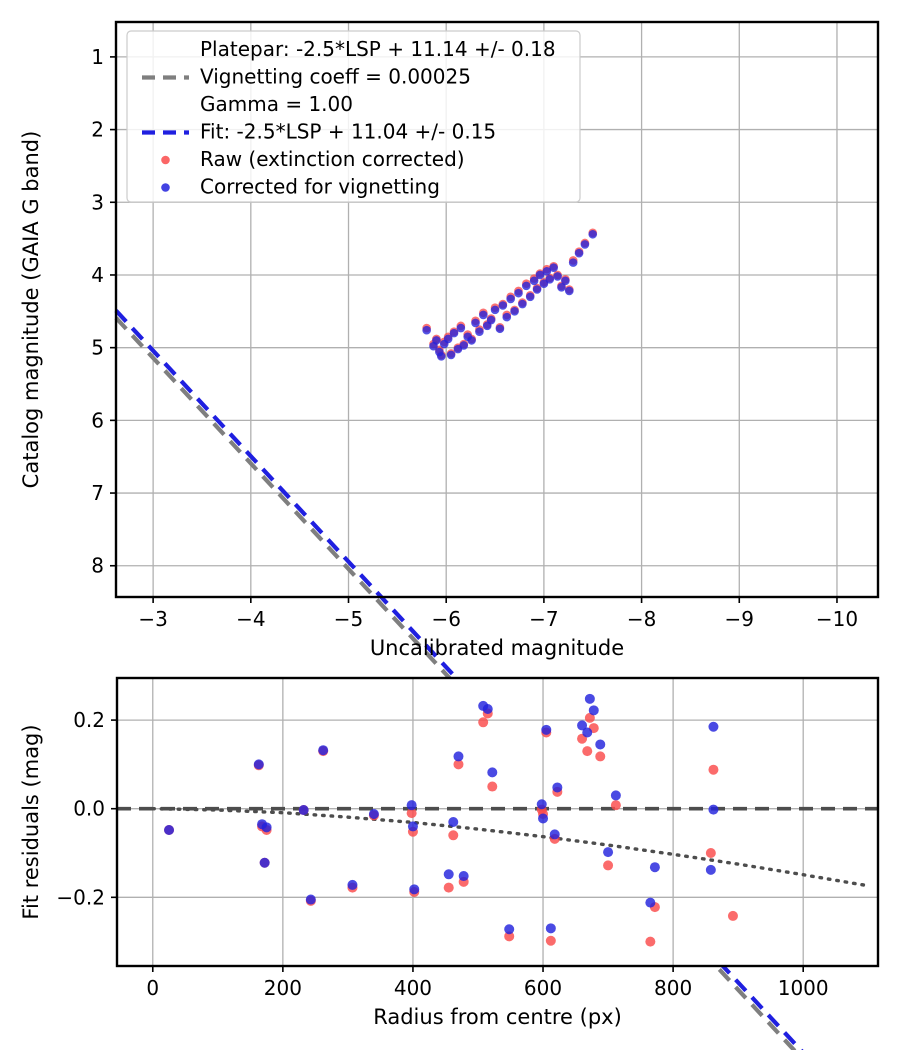 The image size is (900, 1050). I want to click on legend-entry-label: Gamma = 1.00, so click(276, 104).